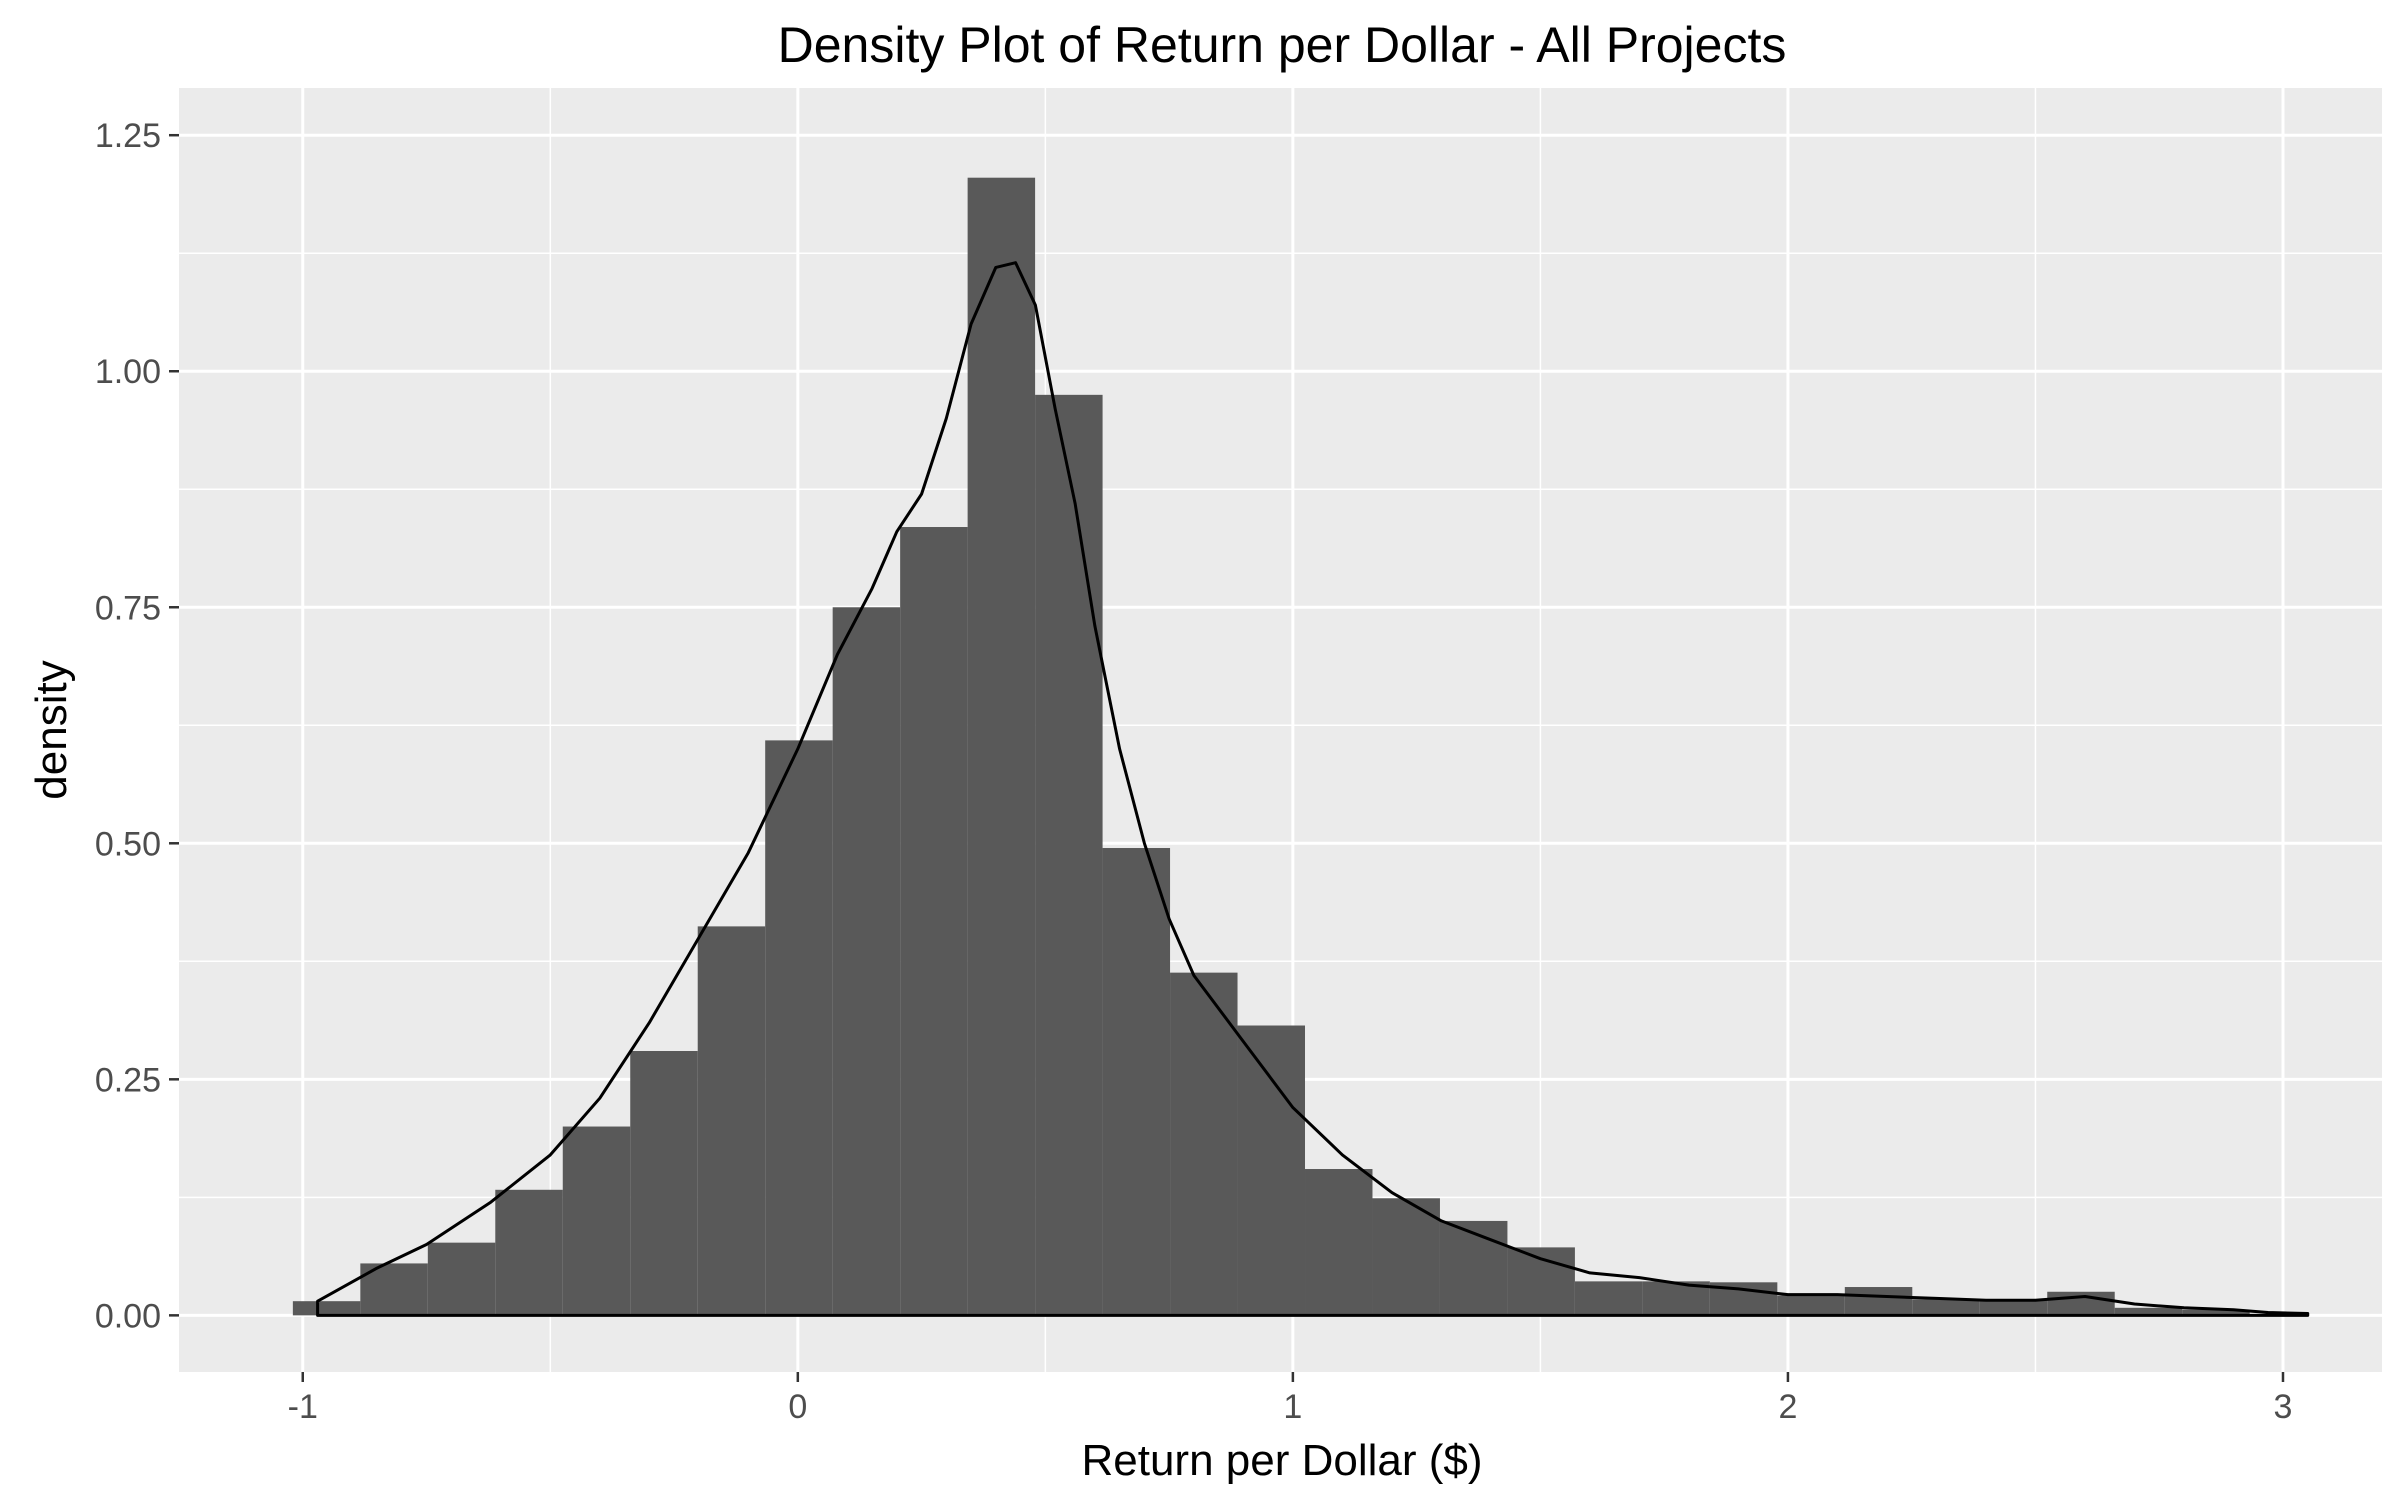 Image resolution: width=2400 pixels, height=1500 pixels. Describe the element at coordinates (797, 1407) in the screenshot. I see `x-tick-label: 0` at that location.